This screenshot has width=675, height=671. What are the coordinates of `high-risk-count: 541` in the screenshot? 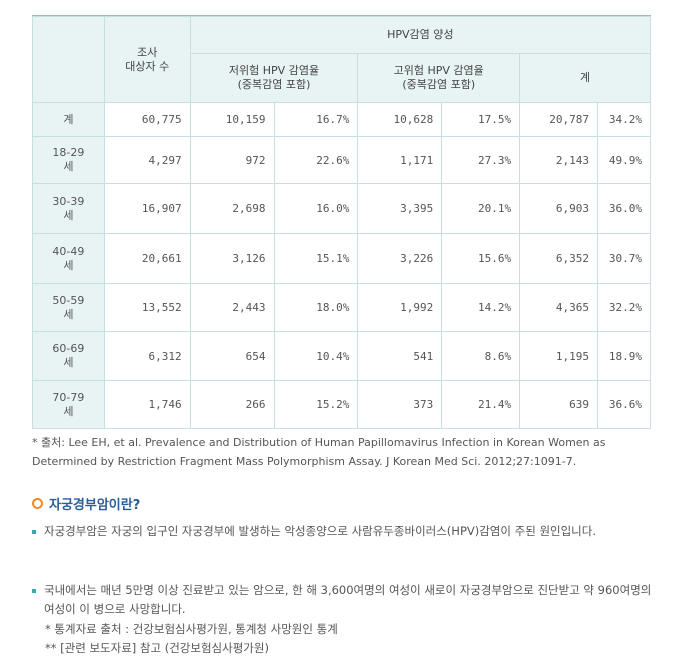 It's located at (400, 356).